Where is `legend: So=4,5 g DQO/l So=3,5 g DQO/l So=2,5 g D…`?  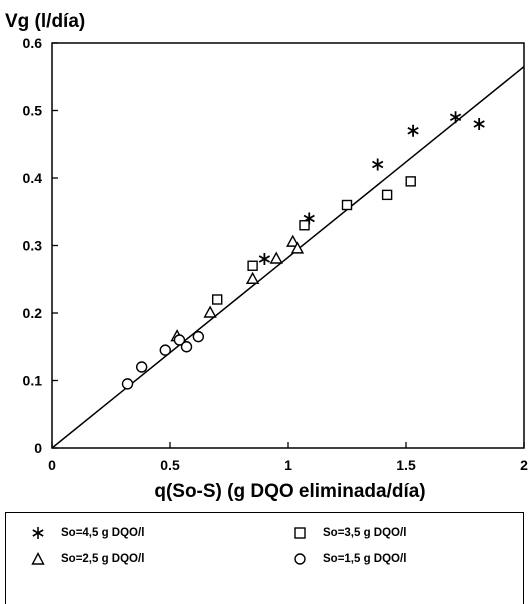 legend: So=4,5 g DQO/l So=3,5 g DQO/l So=2,5 g D… is located at coordinates (264, 558).